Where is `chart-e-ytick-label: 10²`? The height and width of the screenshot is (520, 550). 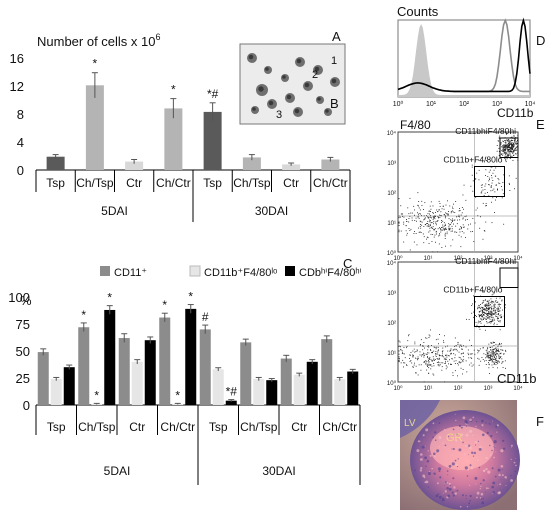
chart-e-ytick-label: 10² is located at coordinates (391, 324).